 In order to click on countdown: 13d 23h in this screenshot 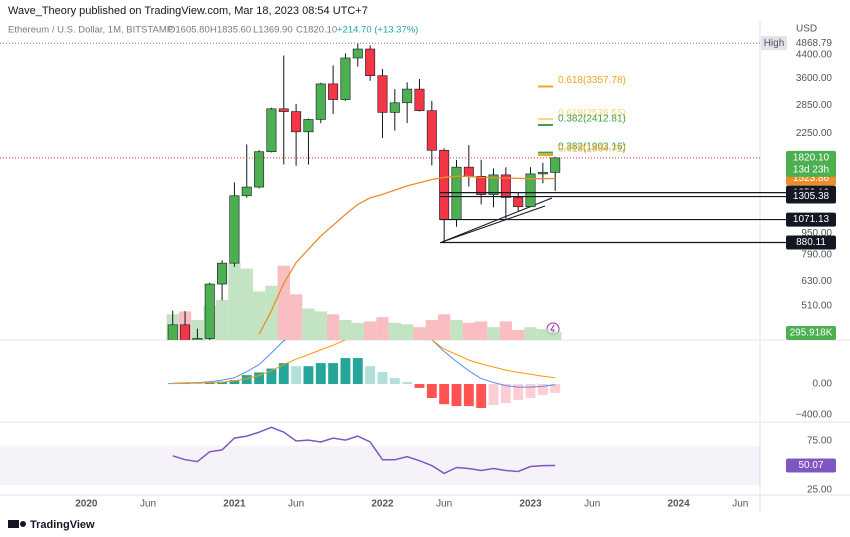, I will do `click(811, 169)`.